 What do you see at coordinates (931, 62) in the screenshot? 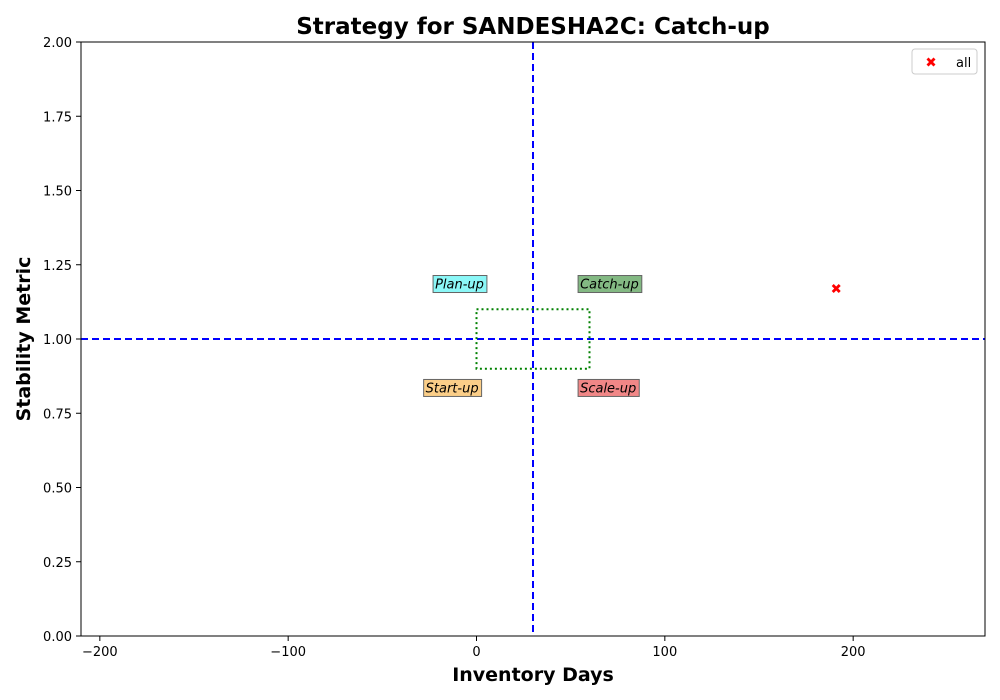
I see `legend-marker` at bounding box center [931, 62].